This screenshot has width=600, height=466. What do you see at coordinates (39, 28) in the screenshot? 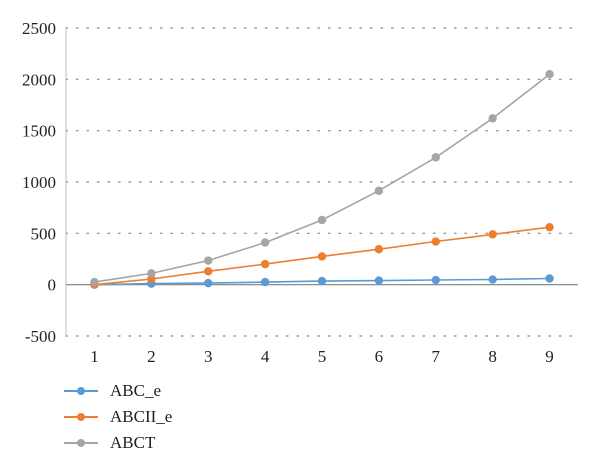
I see `y-tick-label: 2500` at bounding box center [39, 28].